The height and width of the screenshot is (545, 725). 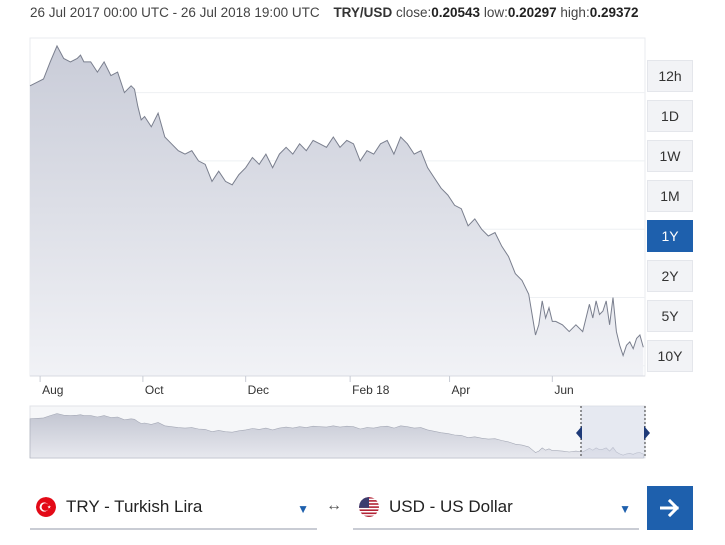 I want to click on close-value: 0.20543, so click(x=456, y=12).